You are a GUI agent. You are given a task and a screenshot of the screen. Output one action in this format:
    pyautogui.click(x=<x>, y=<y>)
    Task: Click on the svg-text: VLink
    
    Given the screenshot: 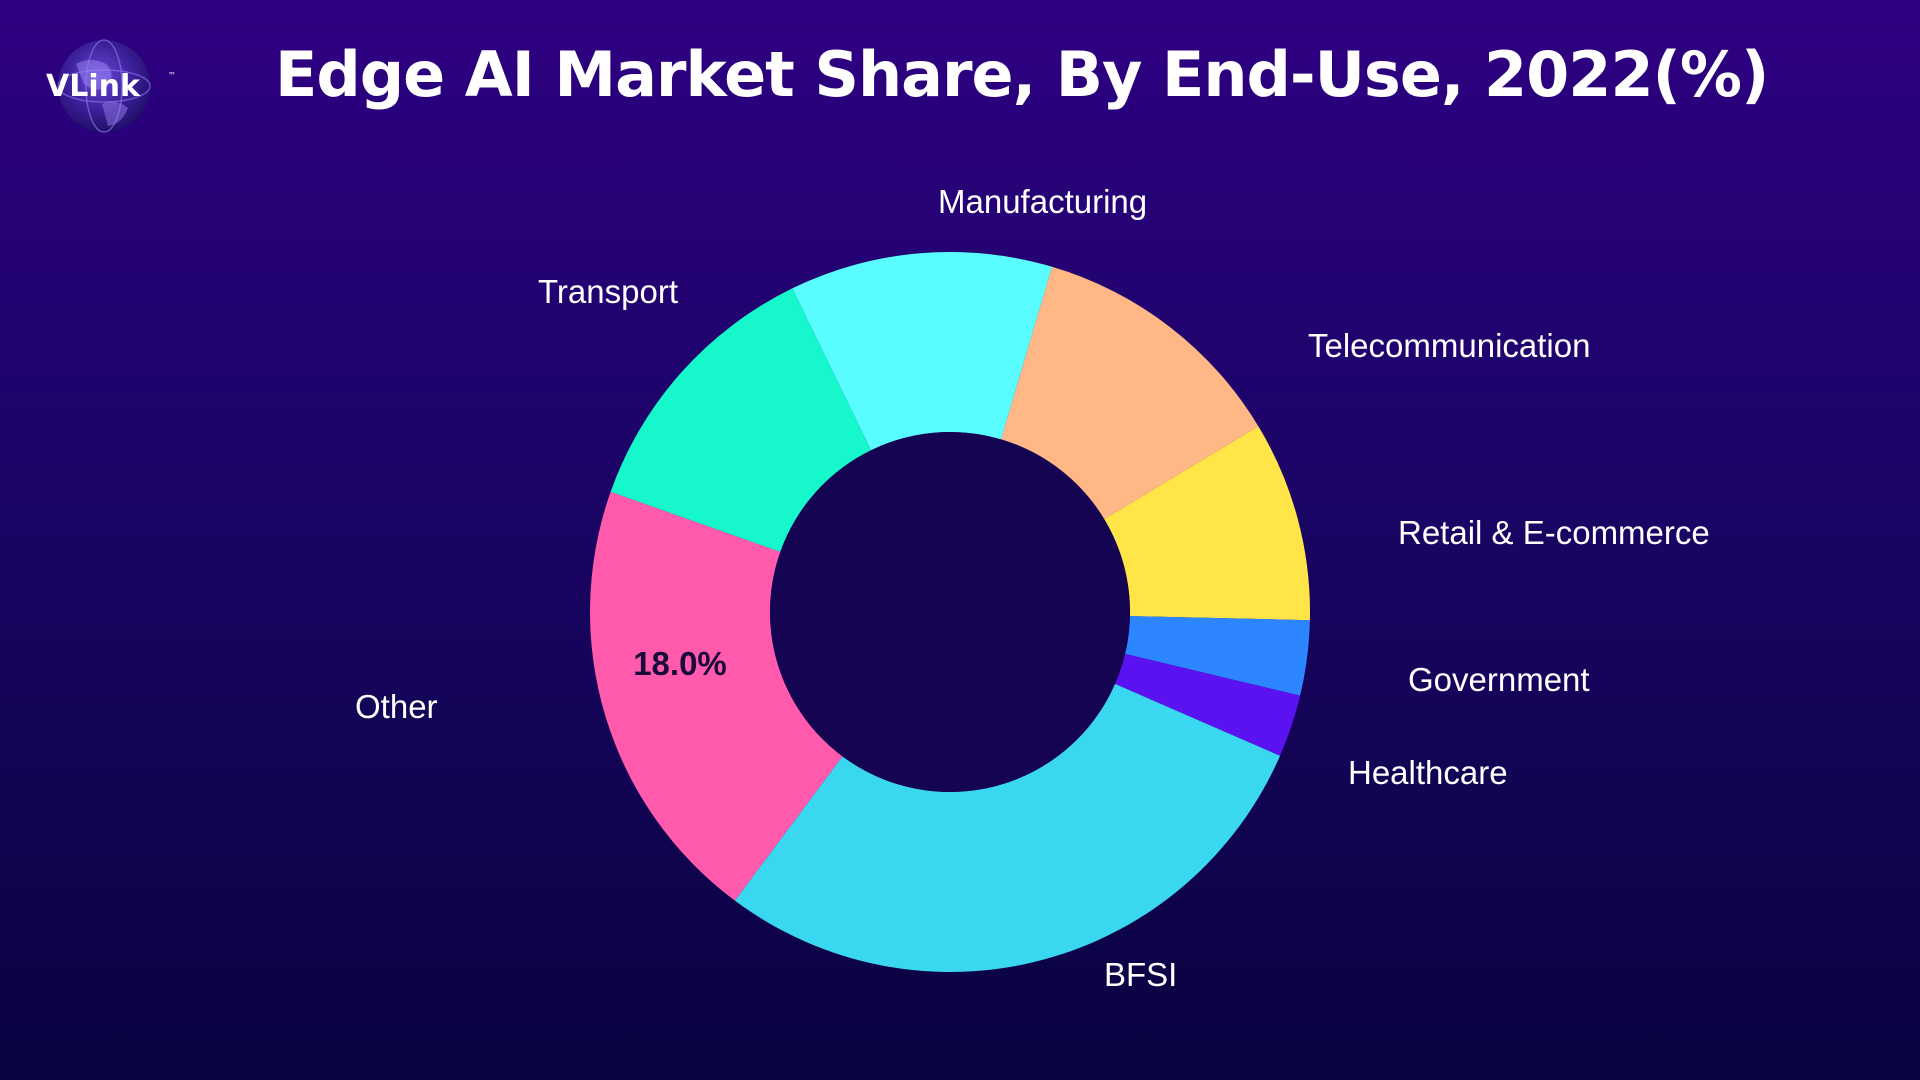 What is the action you would take?
    pyautogui.click(x=93, y=86)
    